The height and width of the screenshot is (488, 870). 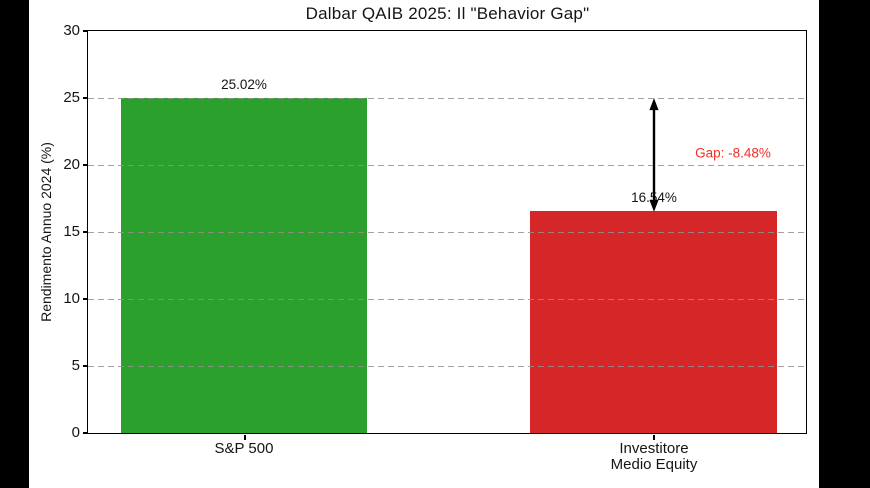 What do you see at coordinates (653, 322) in the screenshot?
I see `bar-investitore-medio-equity` at bounding box center [653, 322].